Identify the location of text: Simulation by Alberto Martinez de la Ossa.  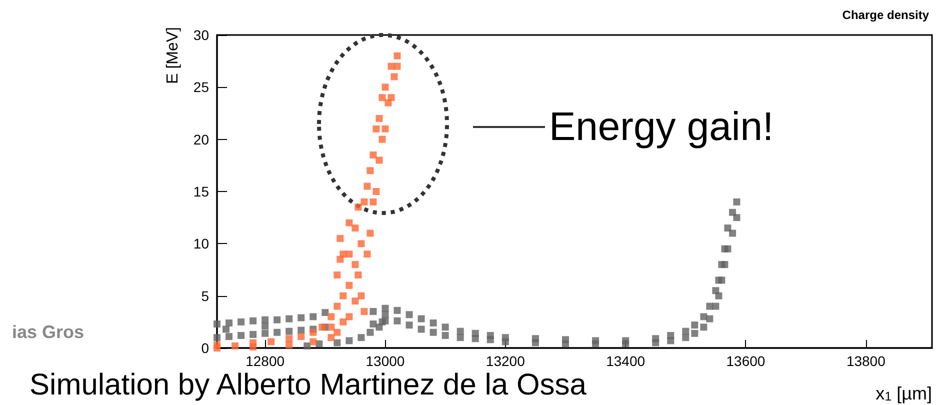
(308, 385).